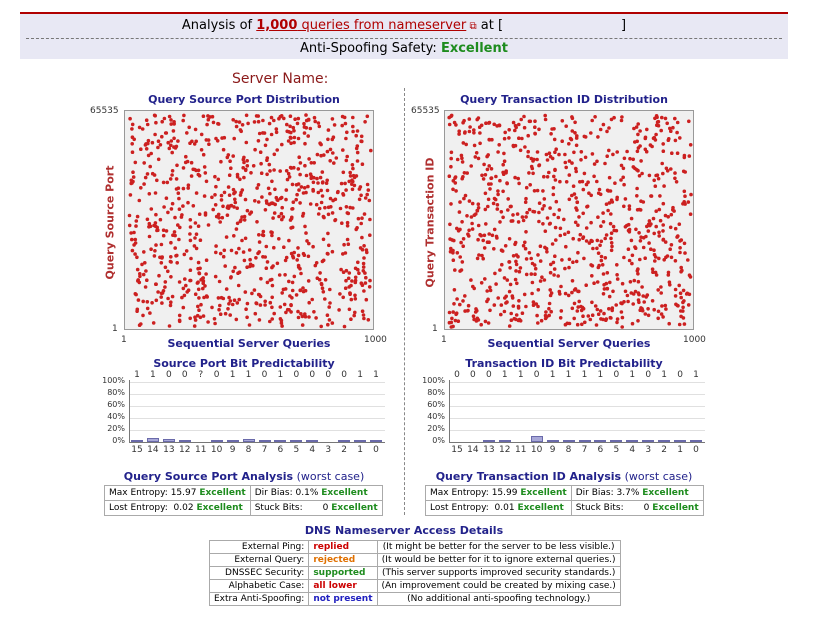  What do you see at coordinates (584, 375) in the screenshot?
I see `bit-value: 1` at bounding box center [584, 375].